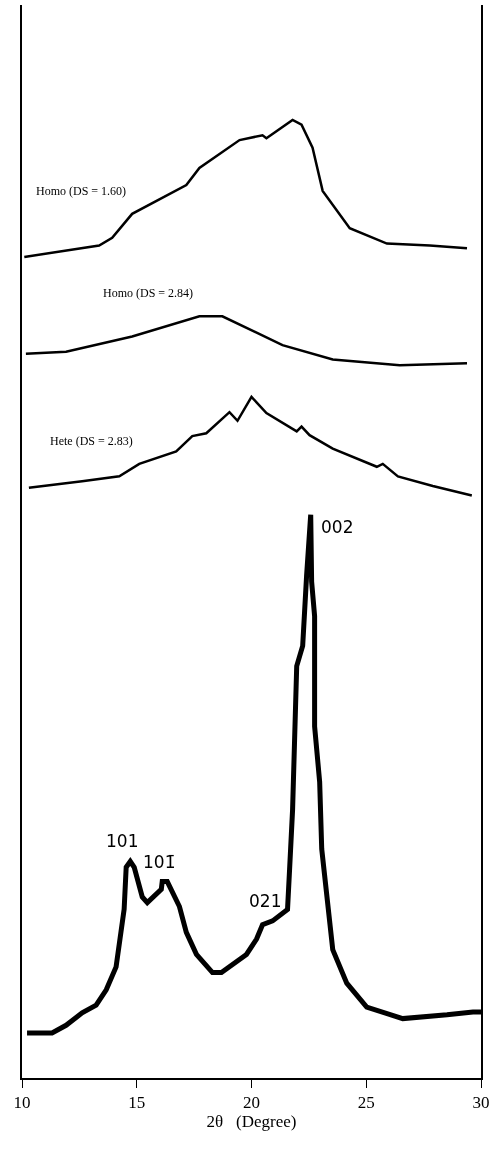 Image resolution: width=495 pixels, height=1160 pixels. I want to click on series-label: Hete (DS = 2.83), so click(91, 441).